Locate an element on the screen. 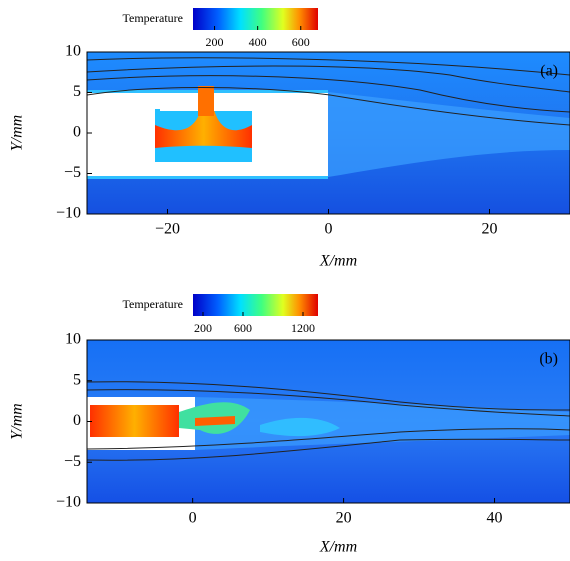 The image size is (570, 561). panel-label: (b) is located at coordinates (548, 359).